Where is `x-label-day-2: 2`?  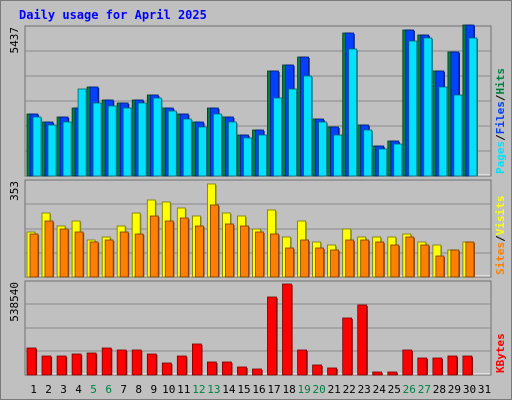
x-label-day-2: 2 is located at coordinates (48, 389).